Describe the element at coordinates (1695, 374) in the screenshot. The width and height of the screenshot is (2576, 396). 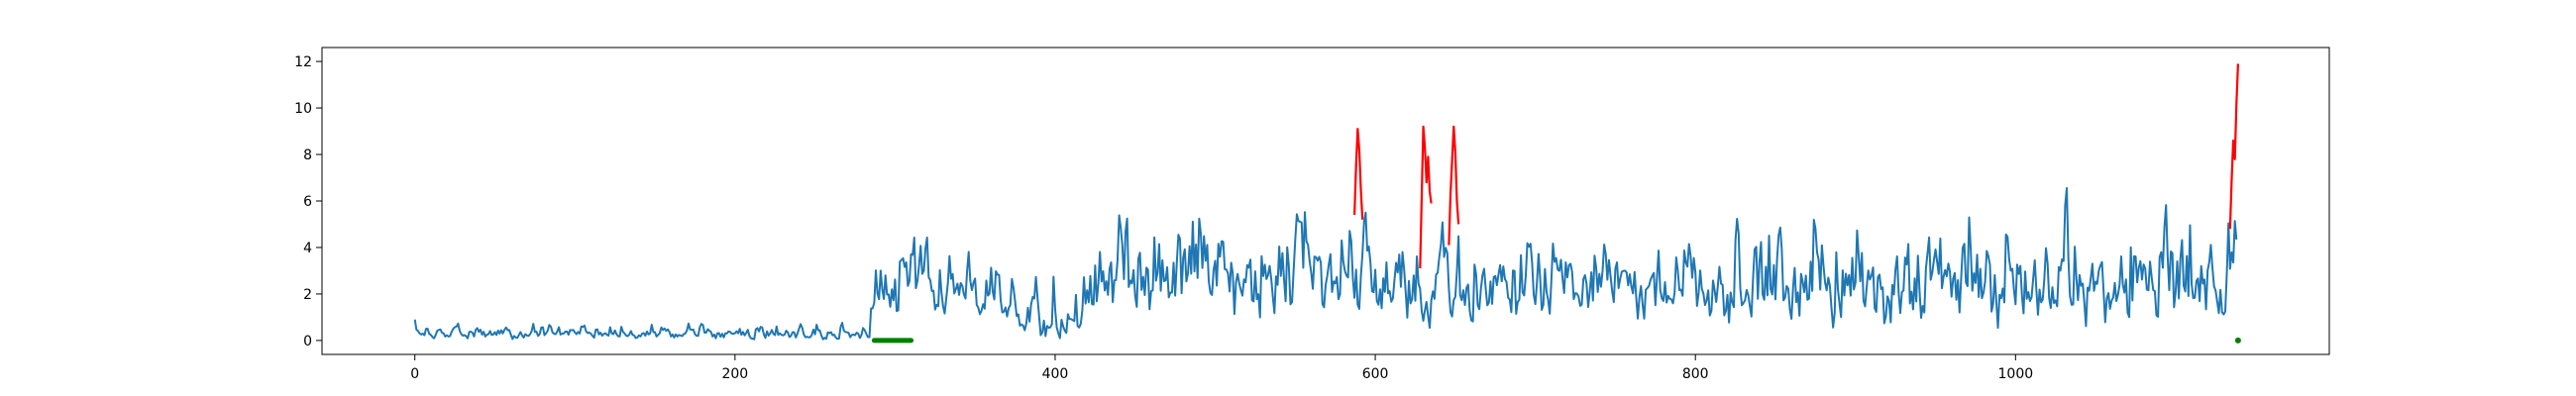
I see `x-tick-label: 800` at that location.